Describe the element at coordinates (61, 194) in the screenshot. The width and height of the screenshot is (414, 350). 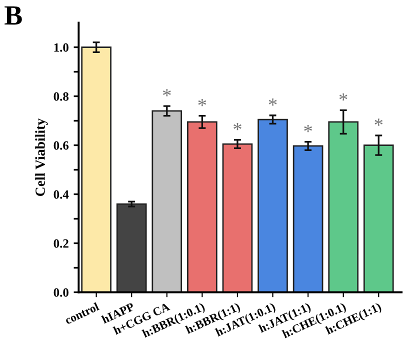
I see `y-tick-label: 0.4` at that location.